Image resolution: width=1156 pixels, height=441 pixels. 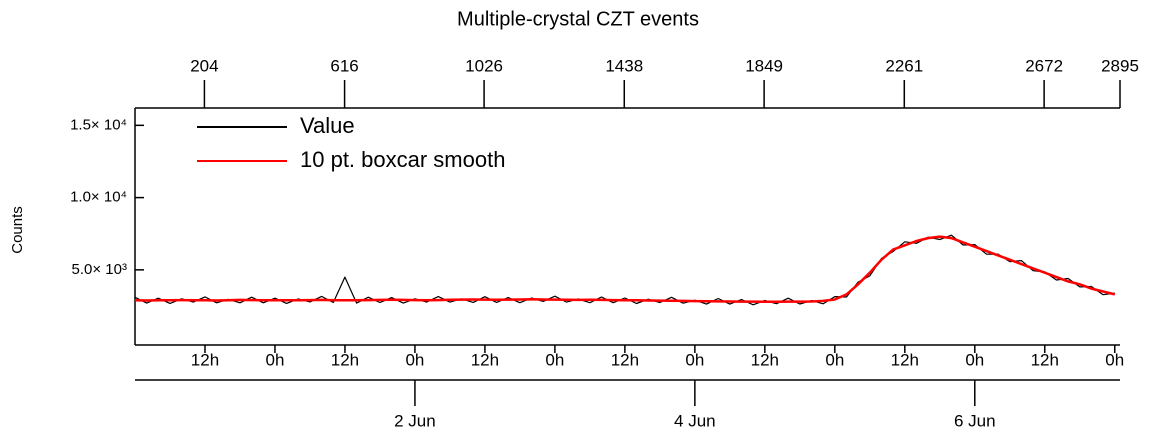 I want to click on y-axis-label: Counts, so click(x=17, y=230).